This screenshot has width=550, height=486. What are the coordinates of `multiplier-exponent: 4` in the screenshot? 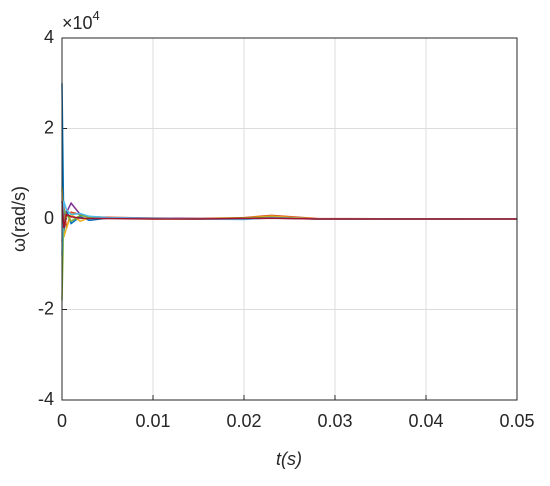 It's located at (96, 15).